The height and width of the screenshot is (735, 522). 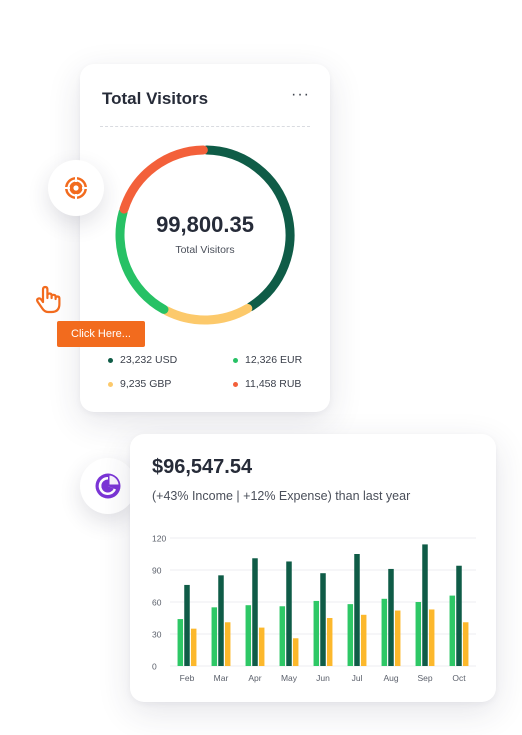 I want to click on legend-rub: 11,458 RUB, so click(x=267, y=384).